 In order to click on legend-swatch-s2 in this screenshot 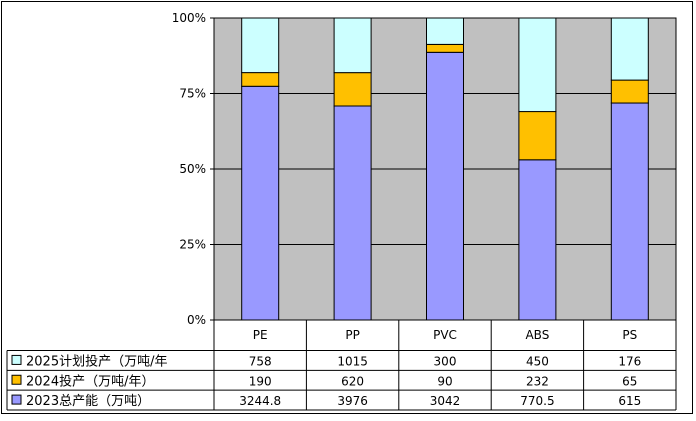, I will do `click(16, 359)`.